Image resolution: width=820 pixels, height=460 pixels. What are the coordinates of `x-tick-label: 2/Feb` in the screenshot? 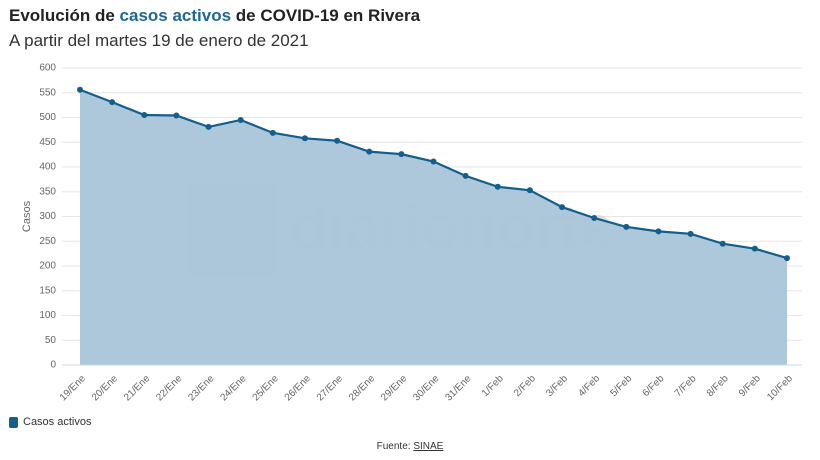 It's located at (525, 386).